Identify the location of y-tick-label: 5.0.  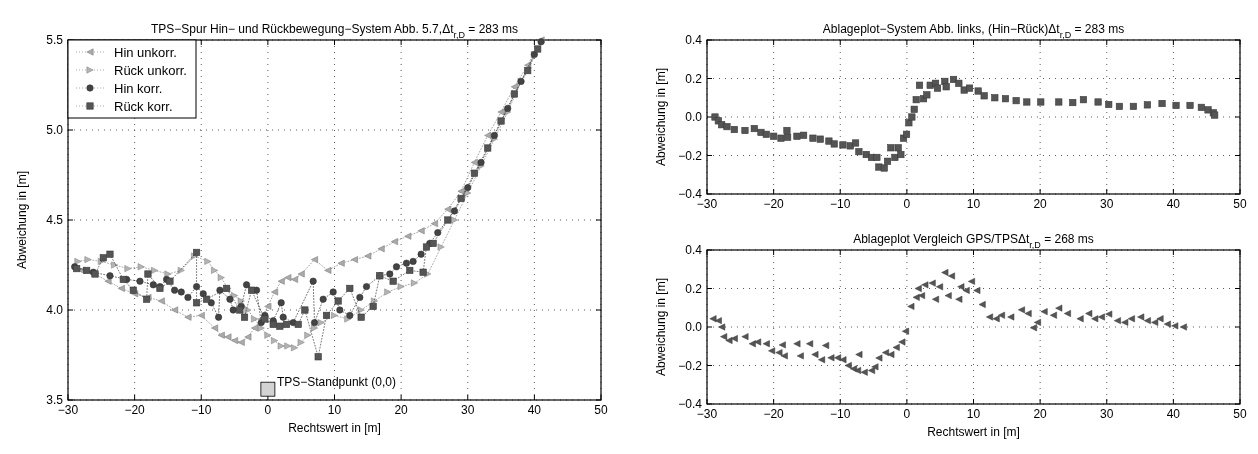
(55, 130).